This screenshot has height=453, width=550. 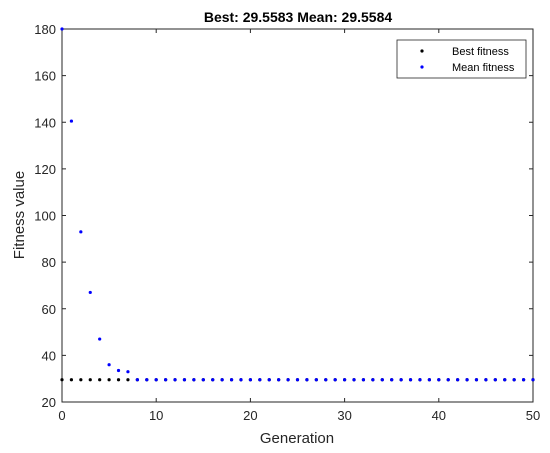 What do you see at coordinates (297, 438) in the screenshot?
I see `x-axis-label: Generation` at bounding box center [297, 438].